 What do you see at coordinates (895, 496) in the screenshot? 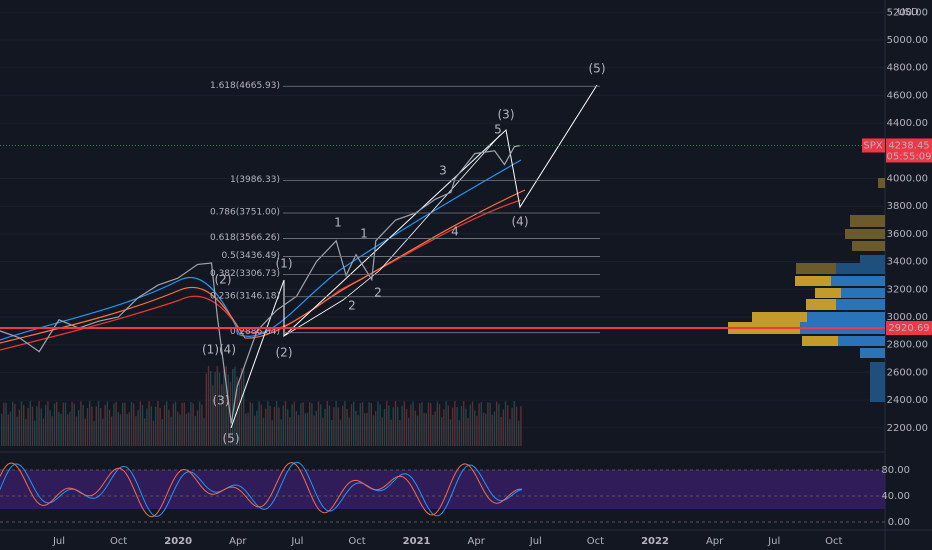
I see `indicator-tick-label: 40.00` at bounding box center [895, 496].